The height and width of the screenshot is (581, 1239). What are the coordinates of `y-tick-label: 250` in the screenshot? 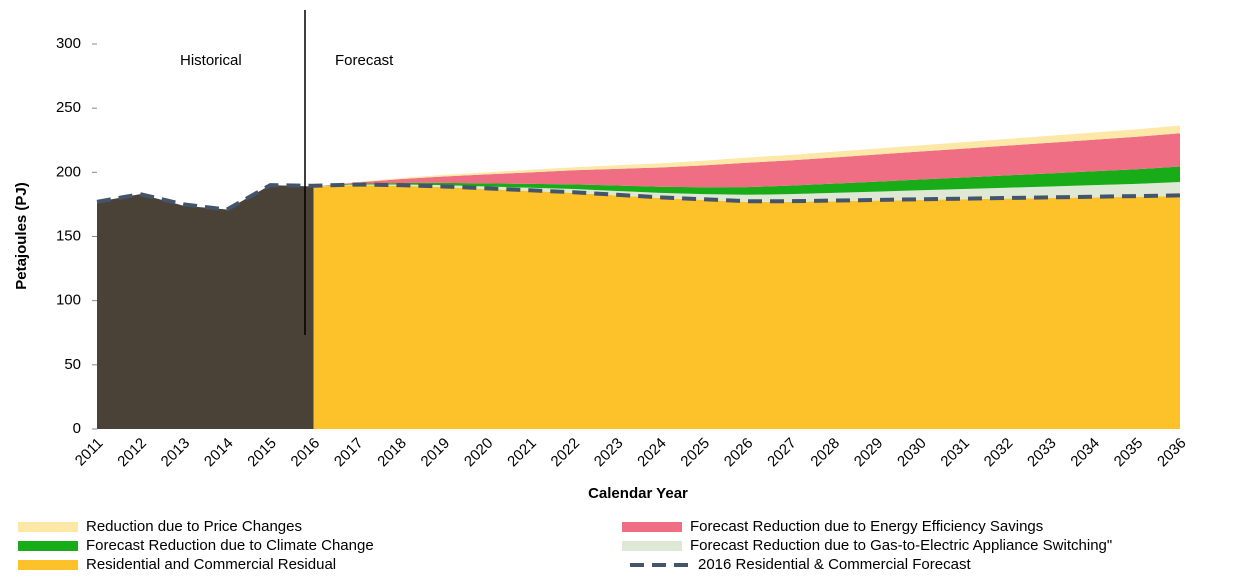 It's located at (68, 107).